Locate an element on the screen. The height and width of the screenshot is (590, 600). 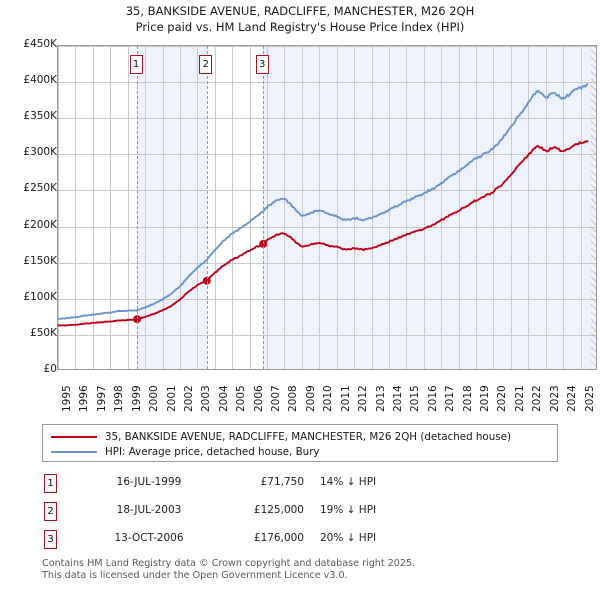
gridline-vertical-2011 is located at coordinates (337, 207).